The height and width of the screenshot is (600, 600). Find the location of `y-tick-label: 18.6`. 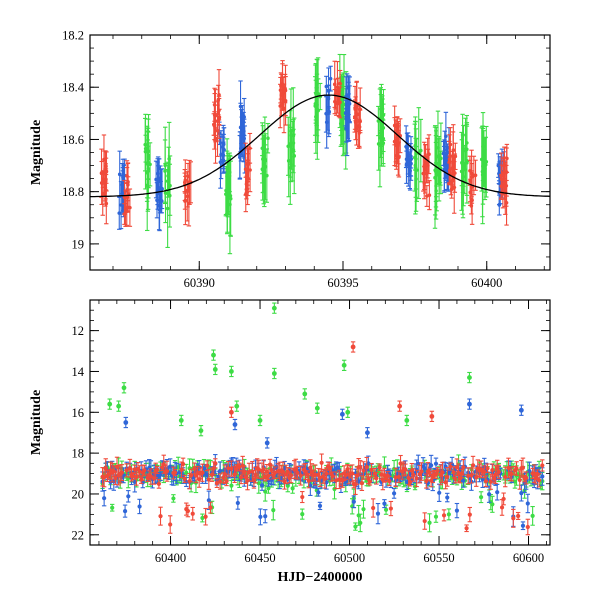

y-tick-label: 18.6 is located at coordinates (73, 140).